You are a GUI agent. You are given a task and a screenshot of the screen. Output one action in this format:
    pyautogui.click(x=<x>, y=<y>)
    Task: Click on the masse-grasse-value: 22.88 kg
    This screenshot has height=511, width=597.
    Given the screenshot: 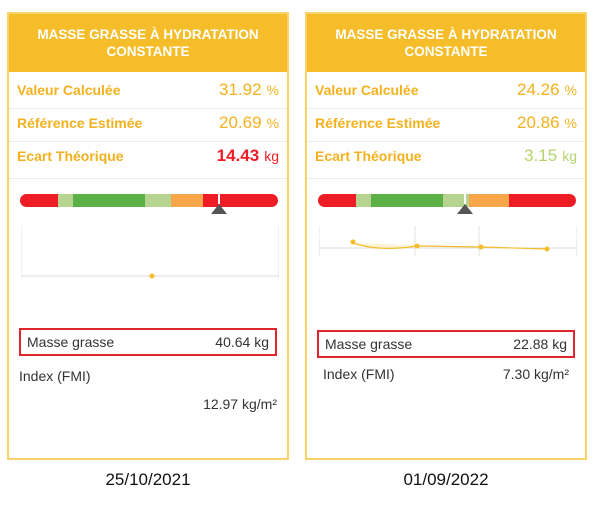 What is the action you would take?
    pyautogui.click(x=540, y=344)
    